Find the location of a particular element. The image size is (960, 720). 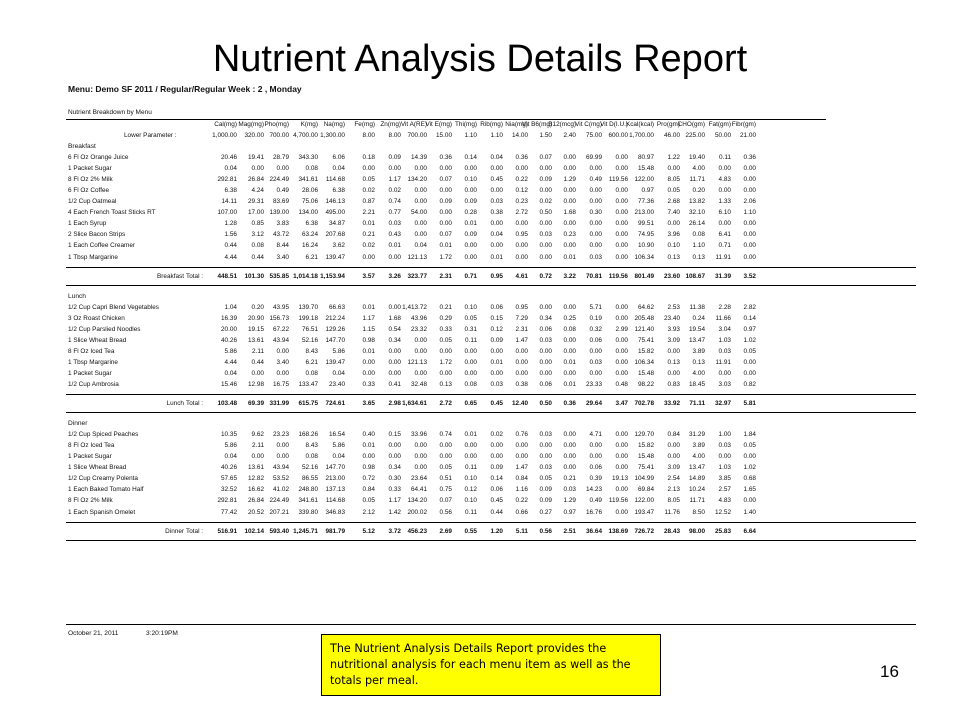

table-cell: 3.72 is located at coordinates (394, 531).